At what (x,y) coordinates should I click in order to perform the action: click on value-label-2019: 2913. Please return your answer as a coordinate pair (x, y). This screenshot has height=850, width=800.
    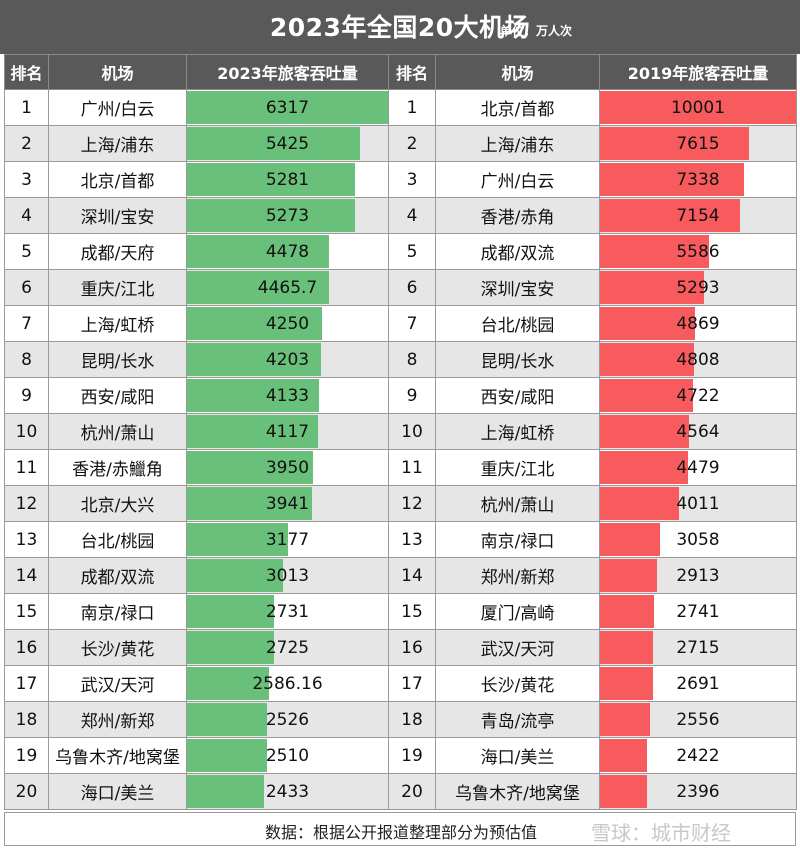
    Looking at the image, I should click on (698, 575).